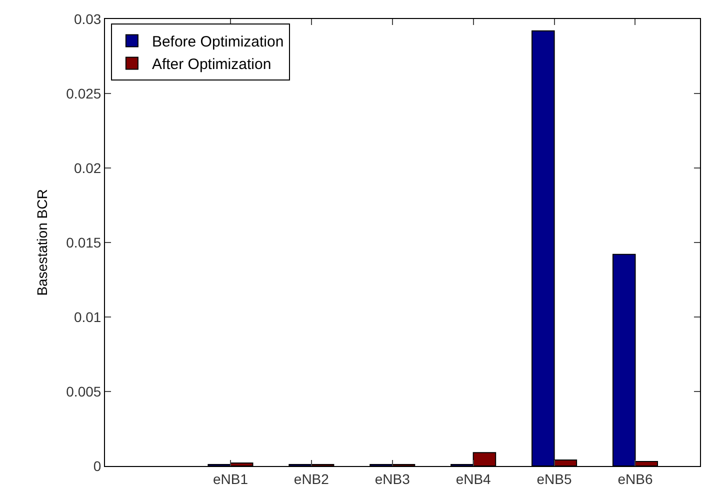  Describe the element at coordinates (554, 478) in the screenshot. I see `x-tick-label: eNB5` at that location.